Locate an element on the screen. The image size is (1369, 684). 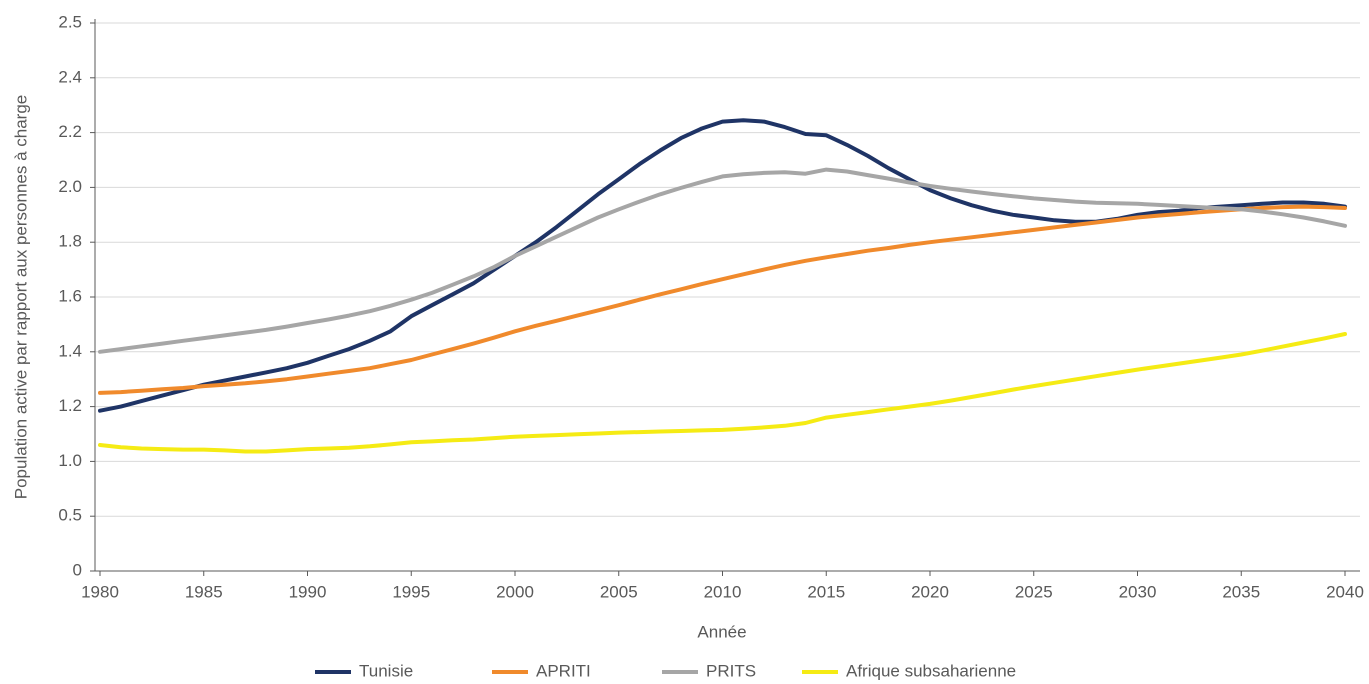
y-tick-label: 1.2 is located at coordinates (70, 405).